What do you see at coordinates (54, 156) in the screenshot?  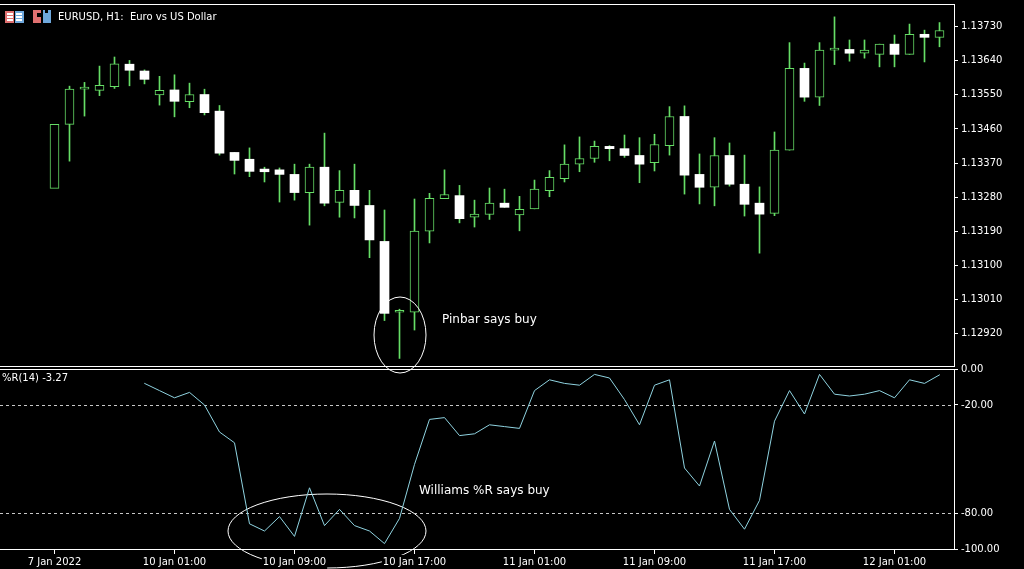 I see `candlestick` at bounding box center [54, 156].